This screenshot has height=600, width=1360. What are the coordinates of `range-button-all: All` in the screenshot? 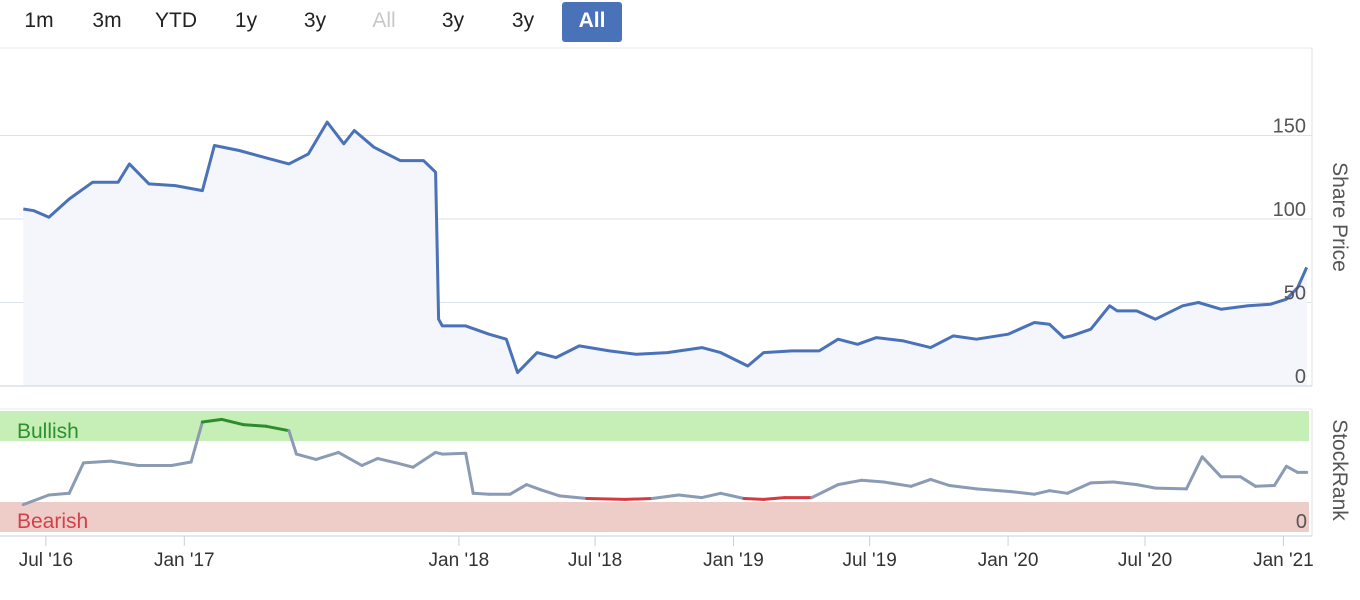 It's located at (592, 22).